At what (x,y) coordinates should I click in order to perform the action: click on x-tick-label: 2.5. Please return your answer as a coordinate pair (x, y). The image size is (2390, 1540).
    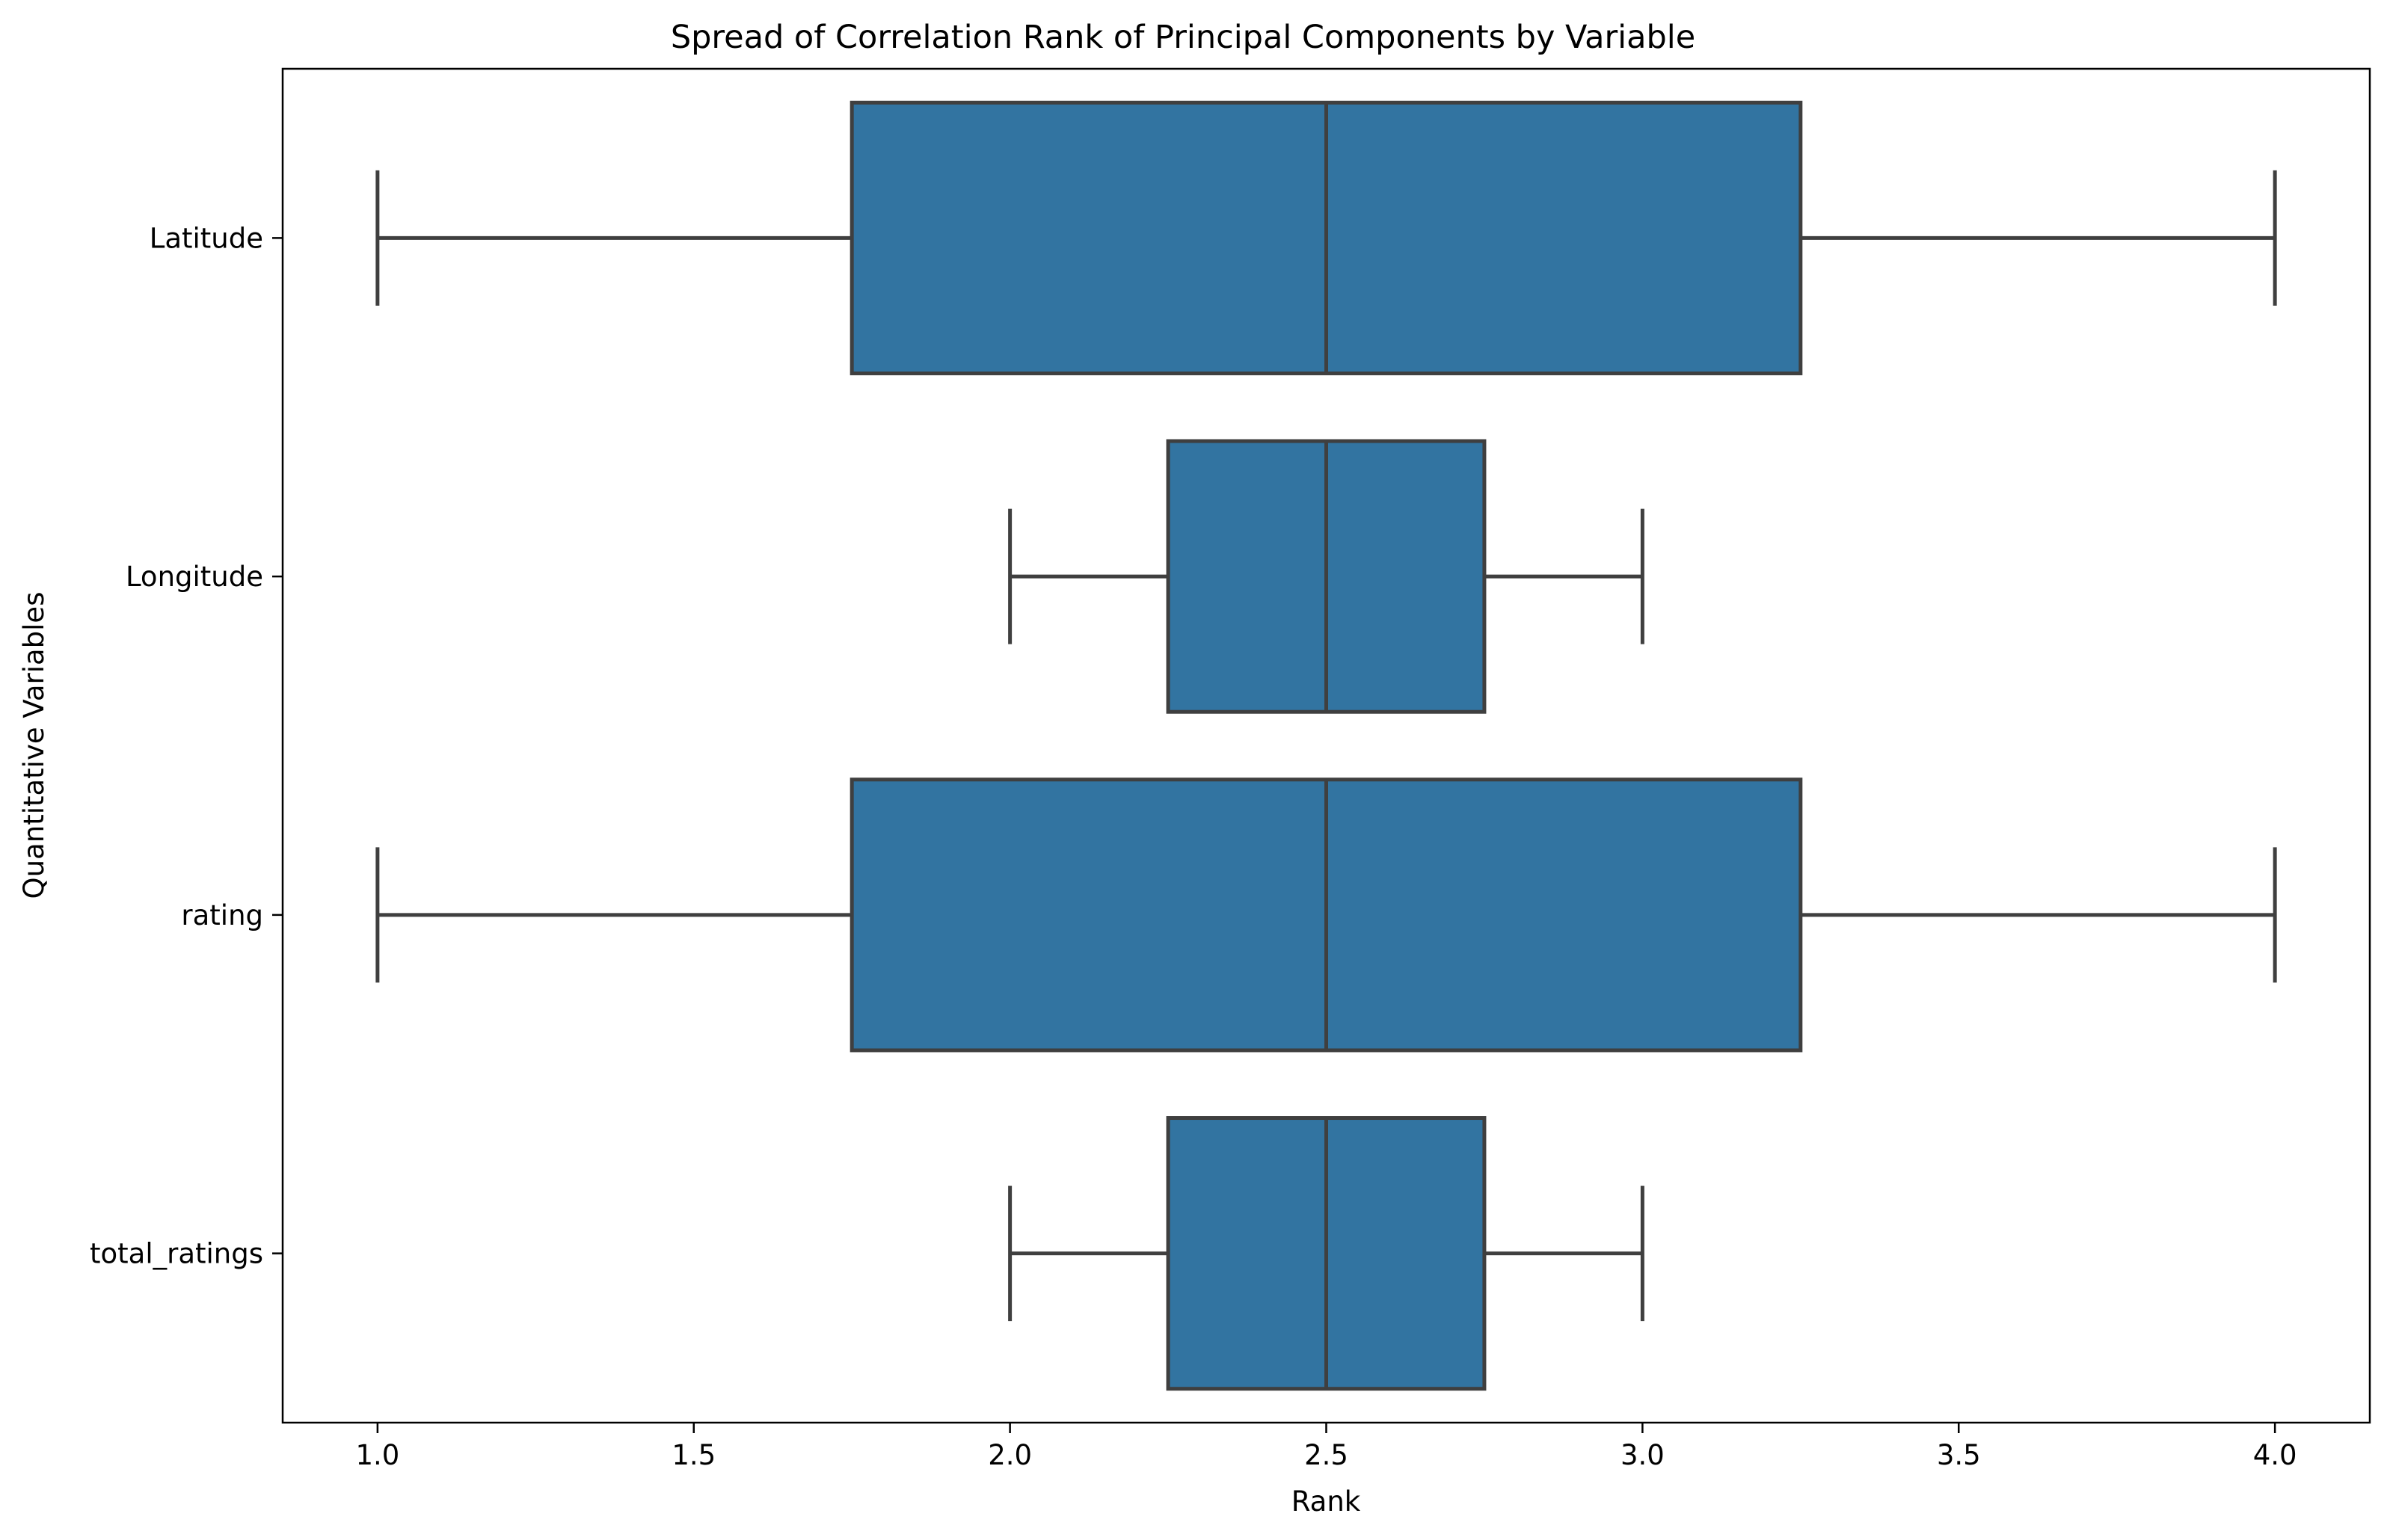
    Looking at the image, I should click on (1326, 1455).